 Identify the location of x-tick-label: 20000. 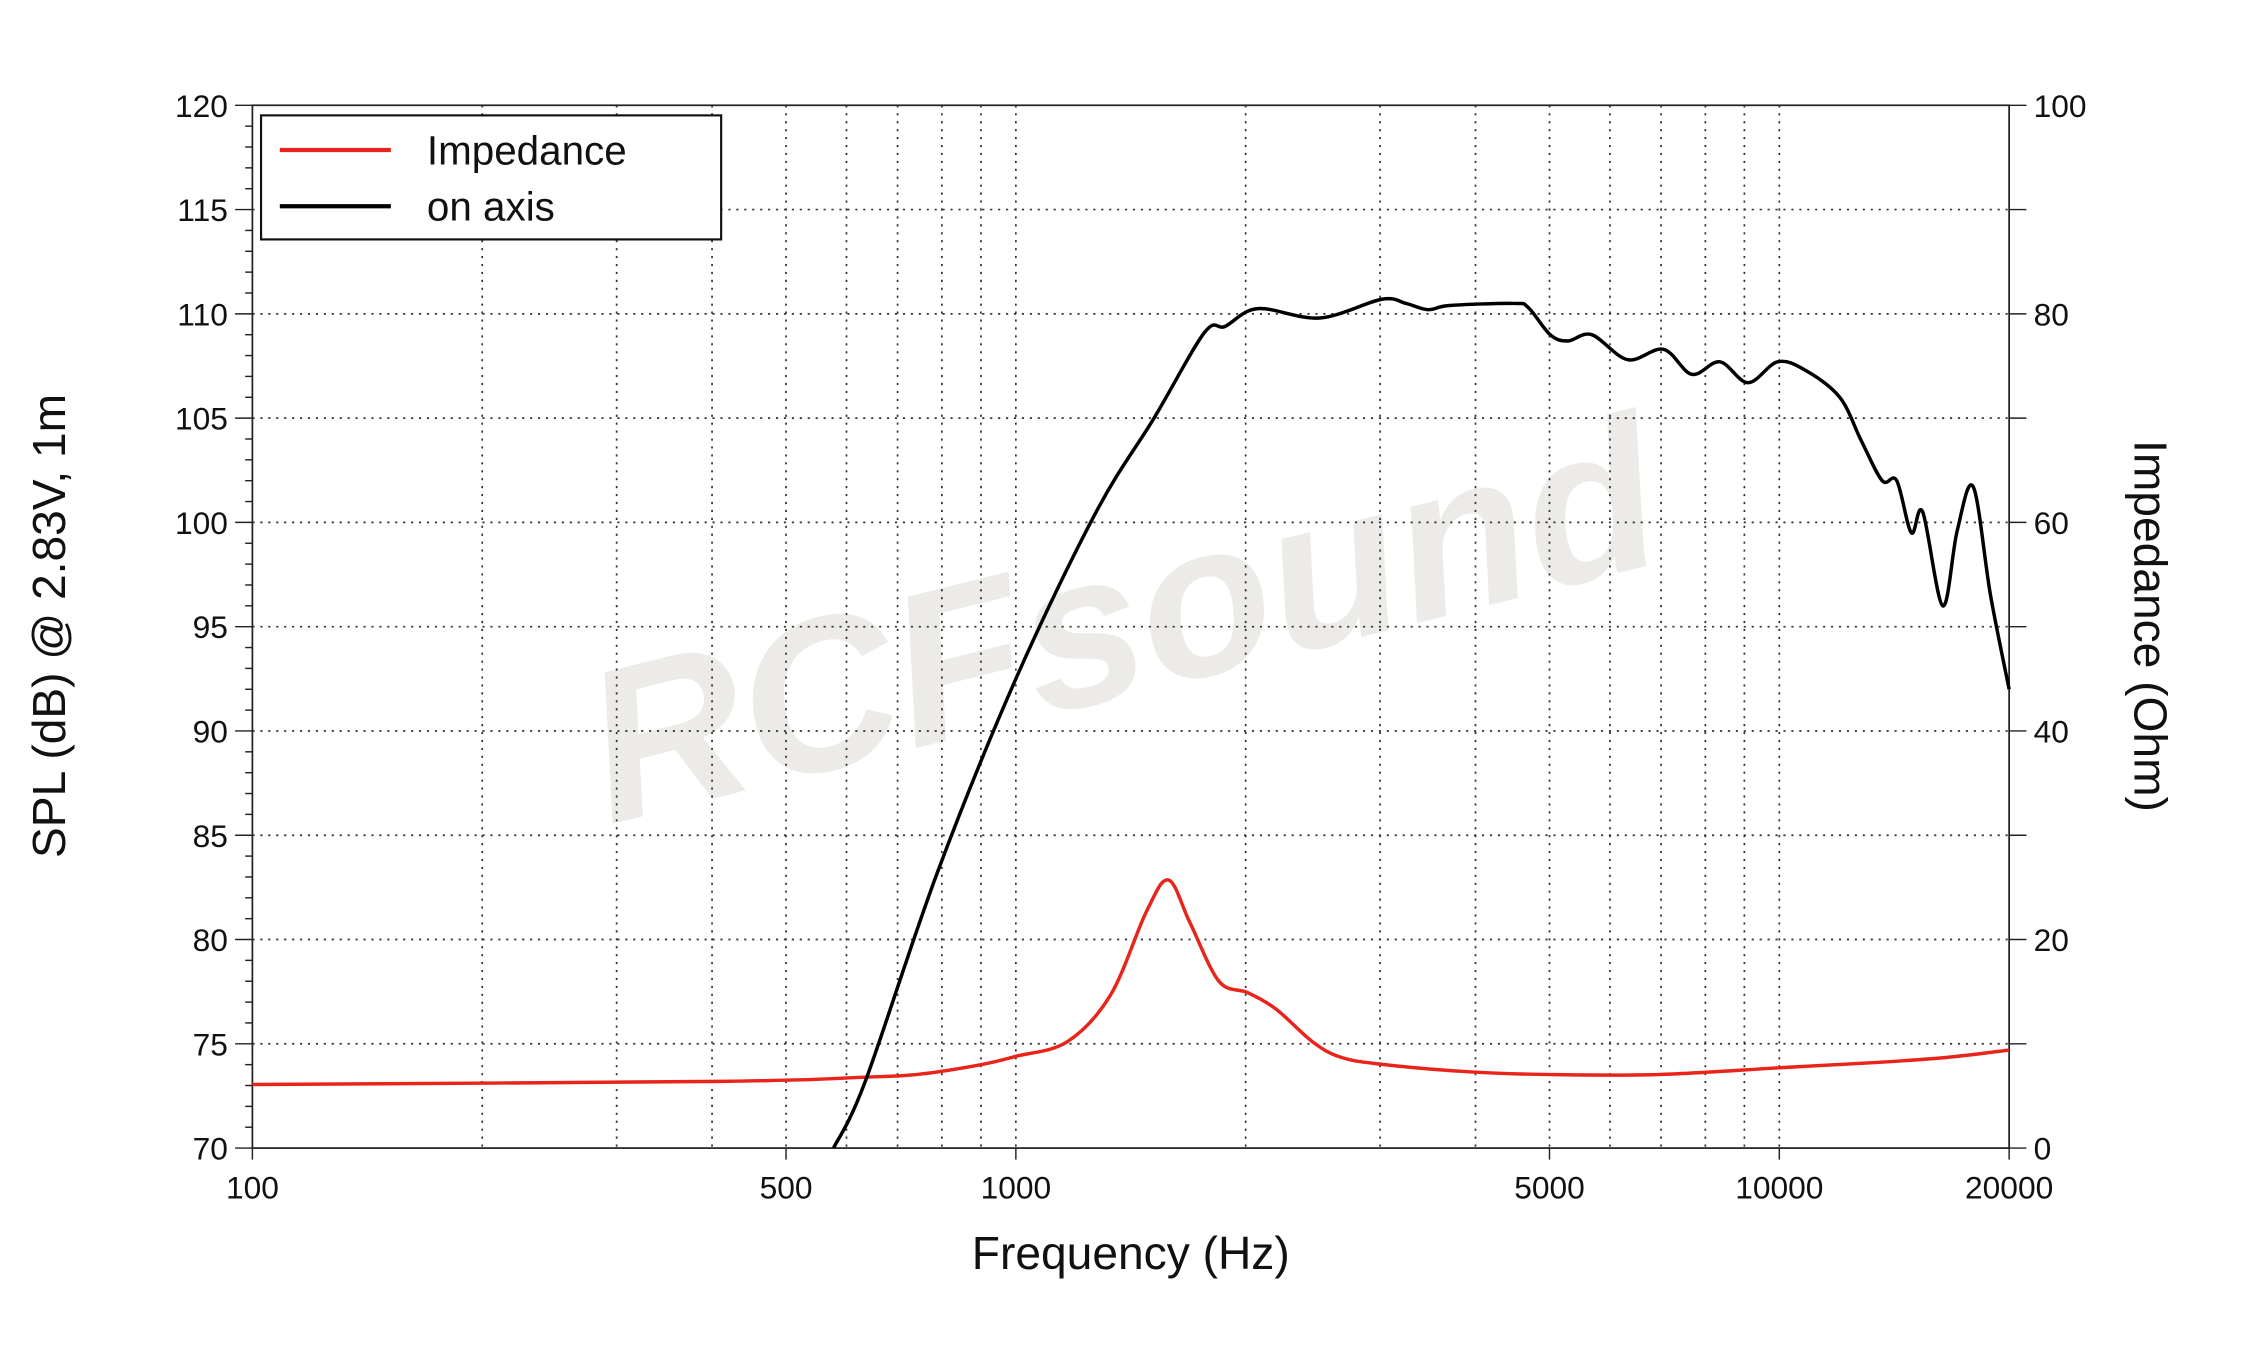
(2009, 1188).